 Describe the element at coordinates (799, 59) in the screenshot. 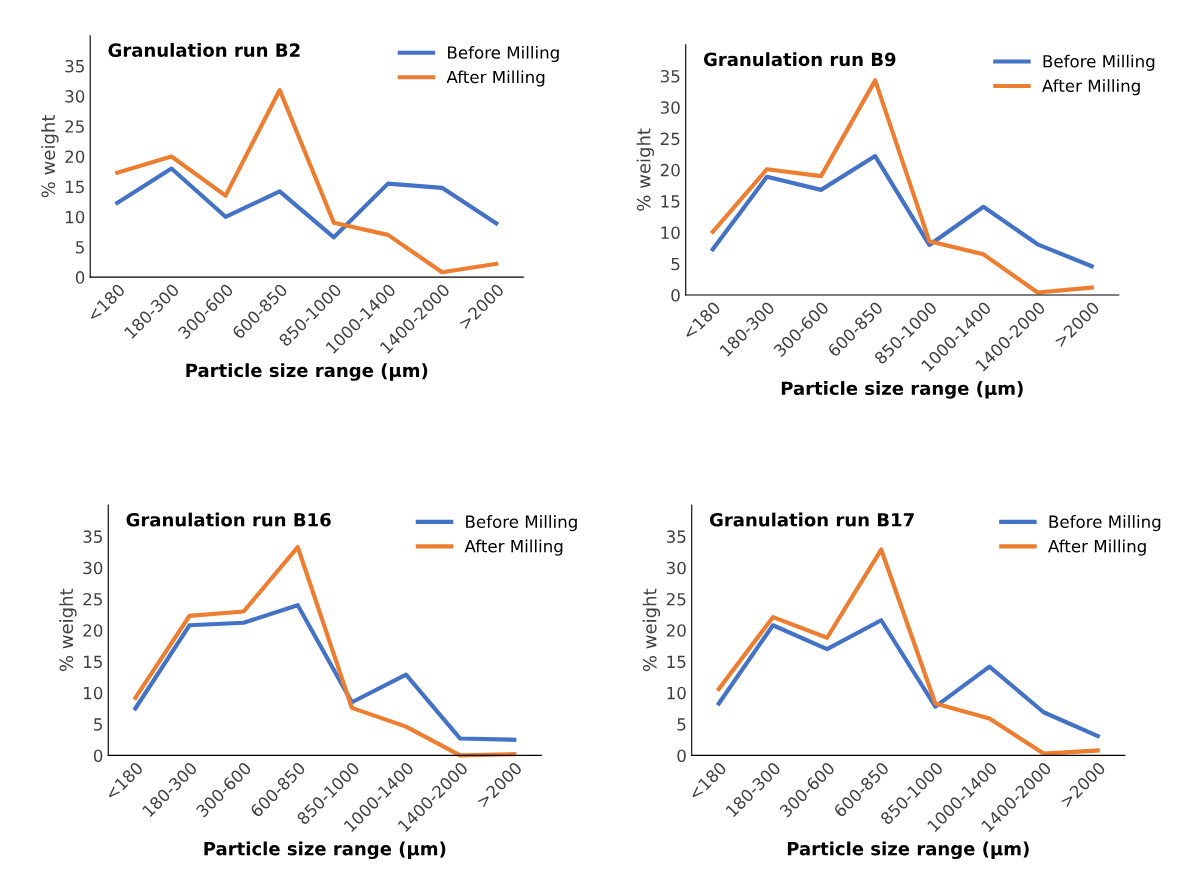

I see `chart-title: Granulation run B9` at that location.